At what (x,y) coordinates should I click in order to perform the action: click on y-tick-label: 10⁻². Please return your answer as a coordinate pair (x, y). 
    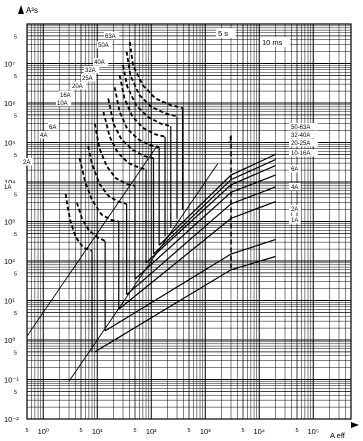
    Looking at the image, I should click on (11, 419).